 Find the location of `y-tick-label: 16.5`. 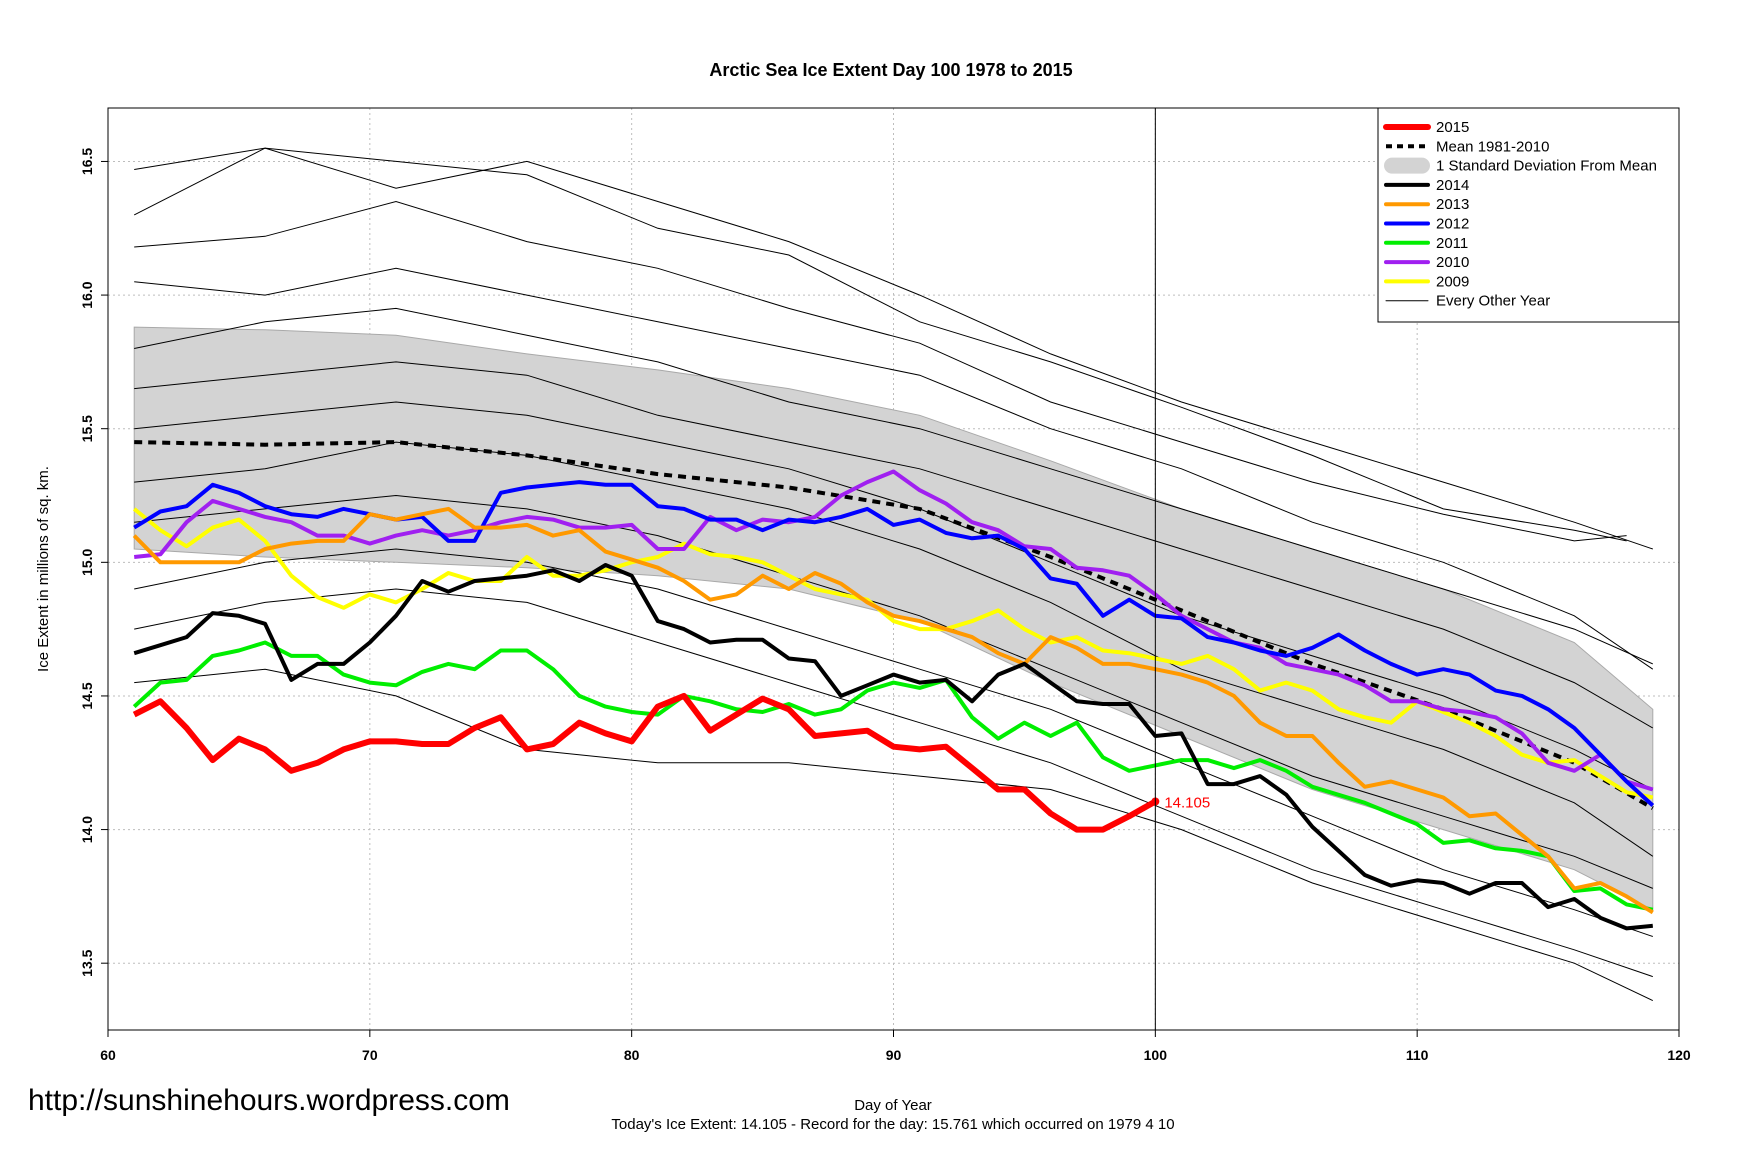

y-tick-label: 16.5 is located at coordinates (87, 161).